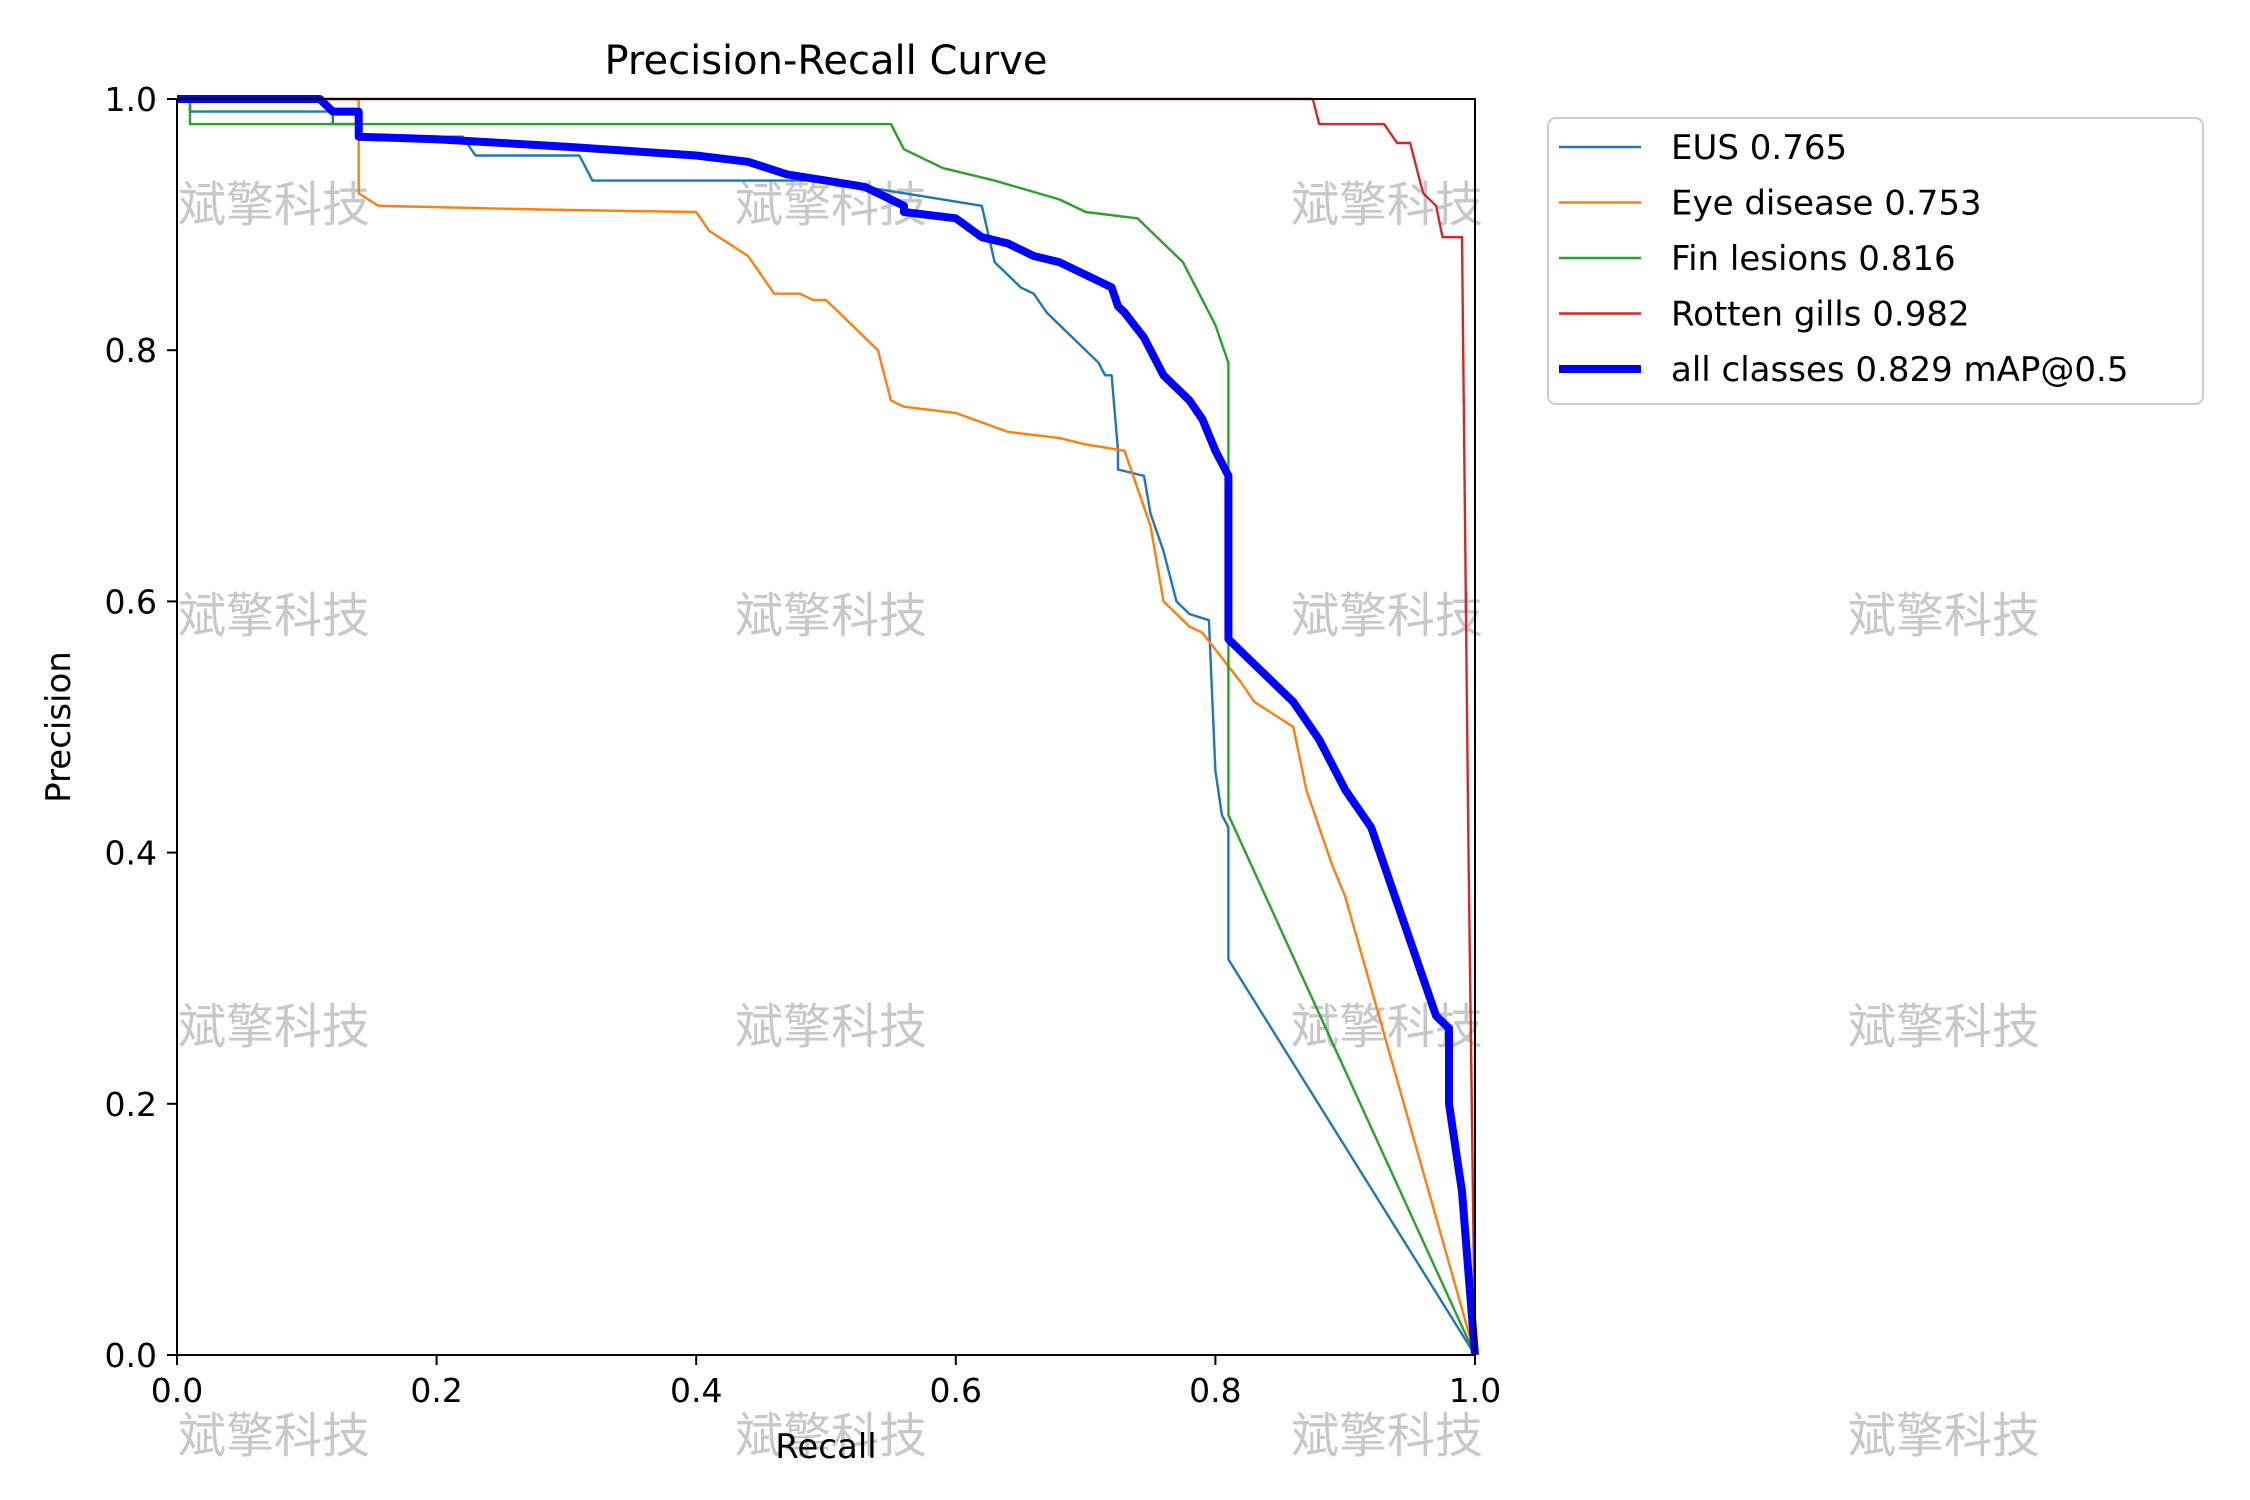  Describe the element at coordinates (131, 1104) in the screenshot. I see `y-tick-label: 0.2` at that location.